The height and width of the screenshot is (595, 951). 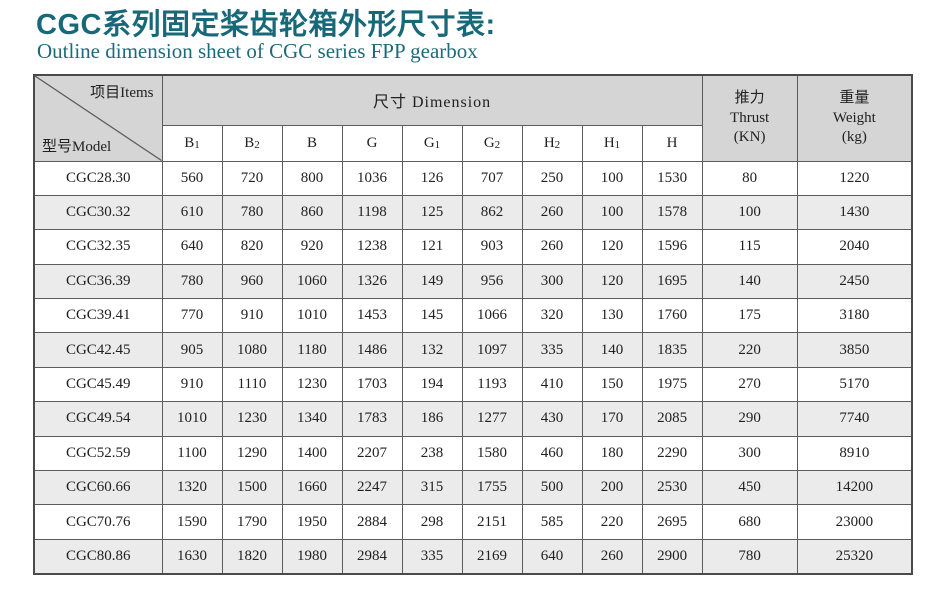 What do you see at coordinates (312, 556) in the screenshot?
I see `value-cell: 1980` at bounding box center [312, 556].